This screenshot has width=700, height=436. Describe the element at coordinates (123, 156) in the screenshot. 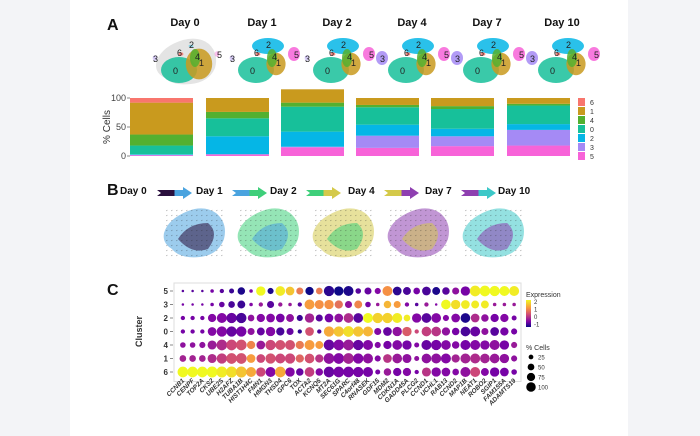

I see `y-tick-label: 0` at that location.